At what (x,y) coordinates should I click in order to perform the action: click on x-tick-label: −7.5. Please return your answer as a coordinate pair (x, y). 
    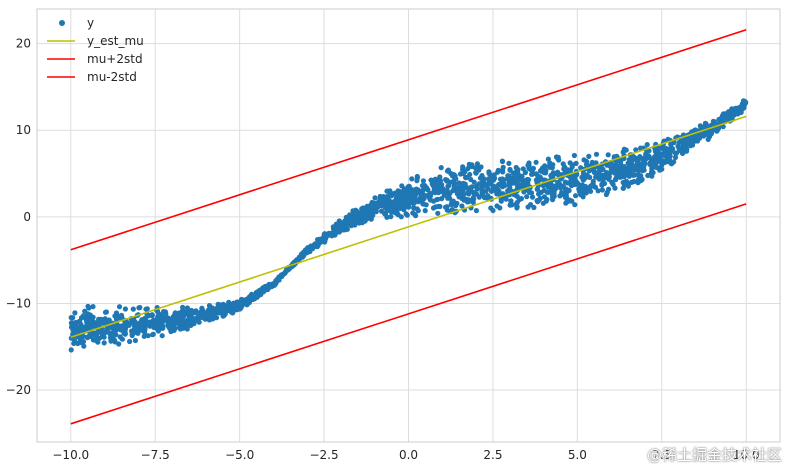
    Looking at the image, I should click on (155, 455).